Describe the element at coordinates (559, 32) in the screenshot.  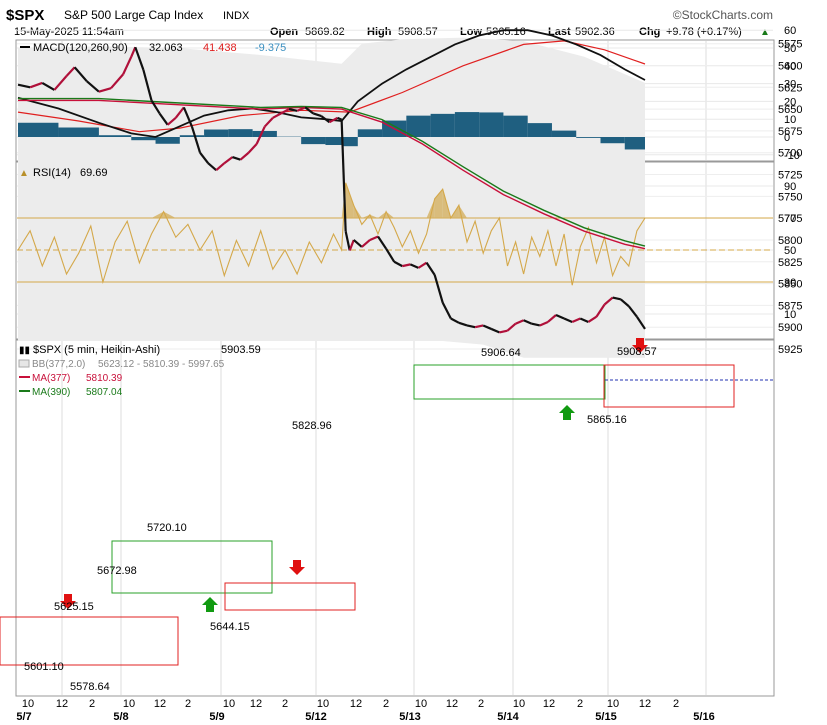
I see `last-label: Last` at that location.